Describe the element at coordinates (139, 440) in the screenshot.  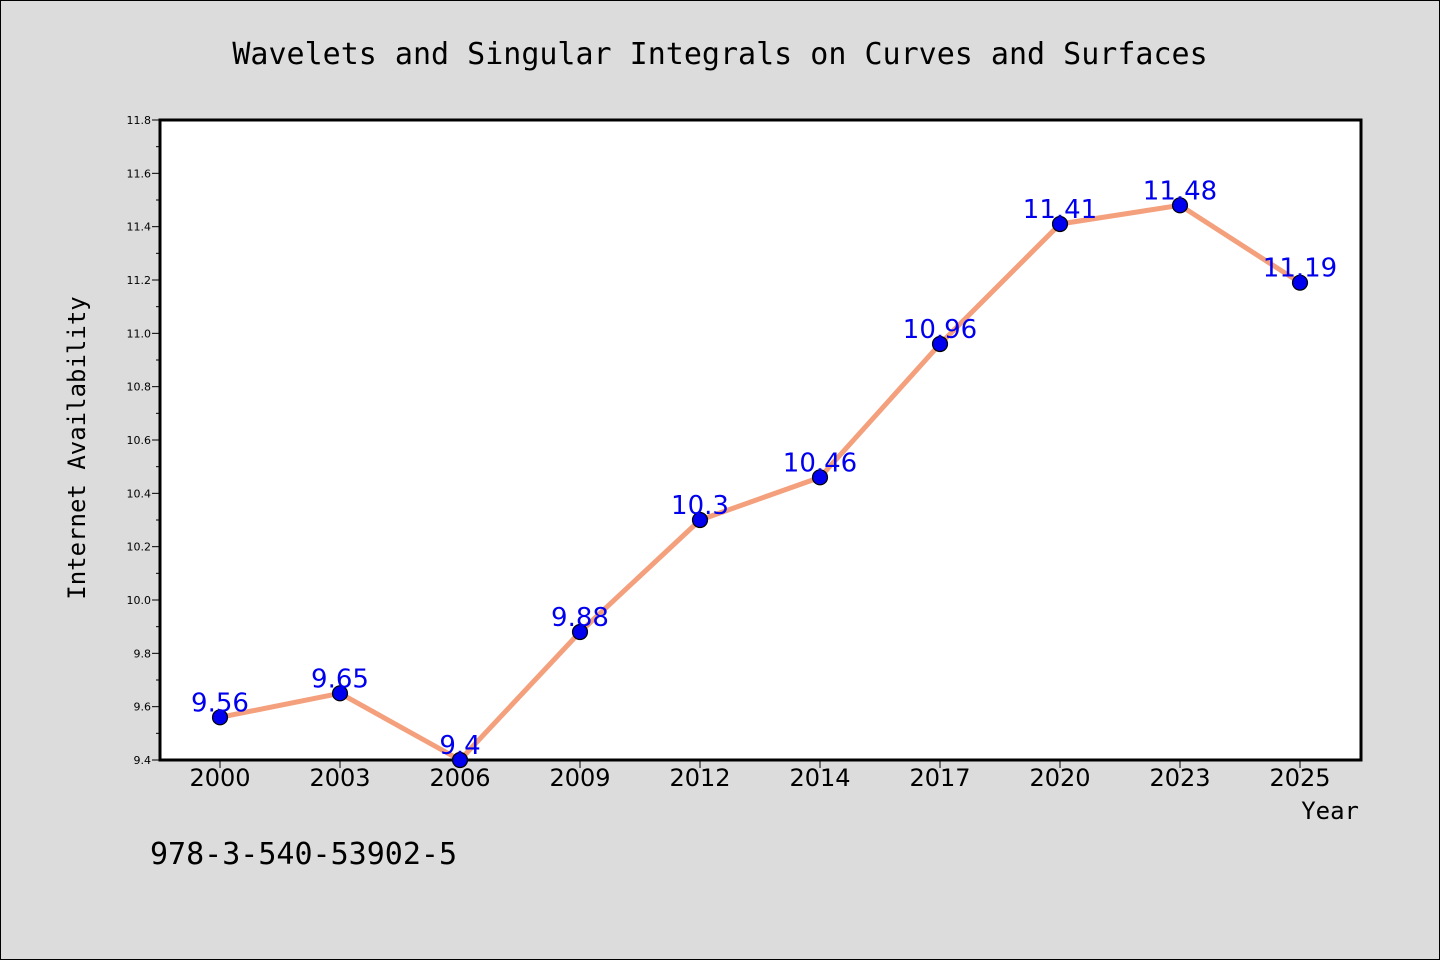
I see `y-tick-label: 10.6` at that location.